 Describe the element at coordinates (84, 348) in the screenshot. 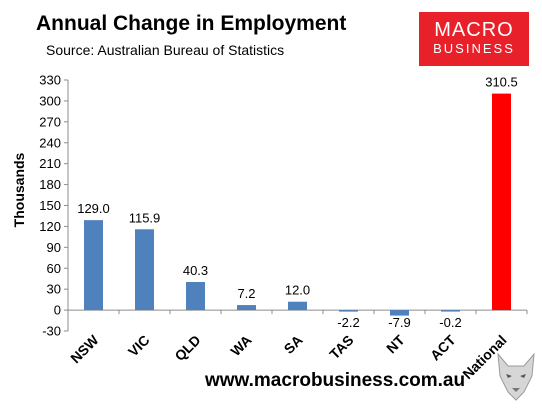

I see `x-tick-label: NSW` at that location.